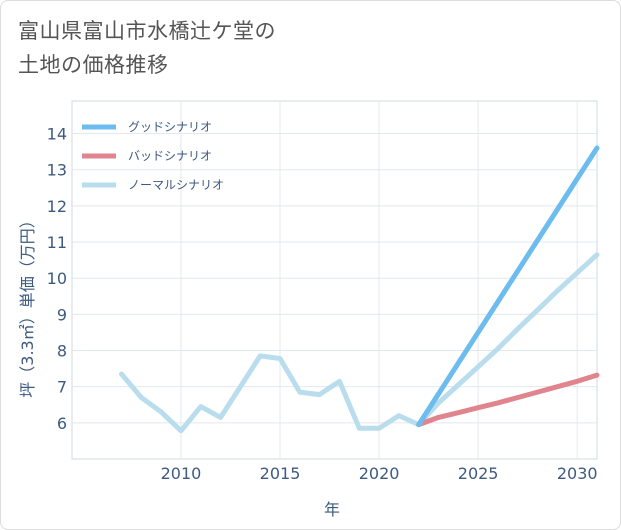 Image resolution: width=621 pixels, height=530 pixels. Describe the element at coordinates (57, 242) in the screenshot. I see `y-tick-label: 11` at that location.